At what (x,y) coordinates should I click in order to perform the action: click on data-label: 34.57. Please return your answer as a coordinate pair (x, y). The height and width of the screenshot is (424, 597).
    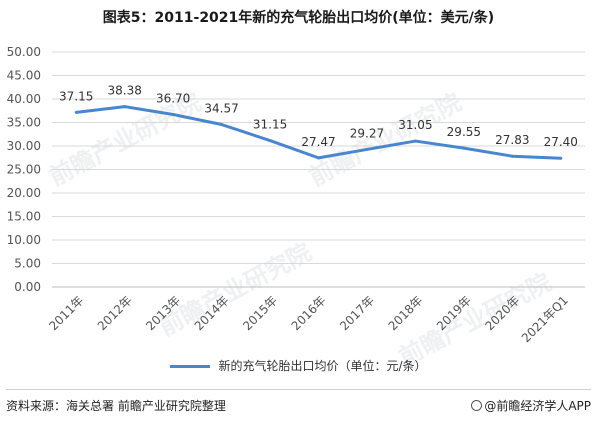
    Looking at the image, I should click on (221, 109).